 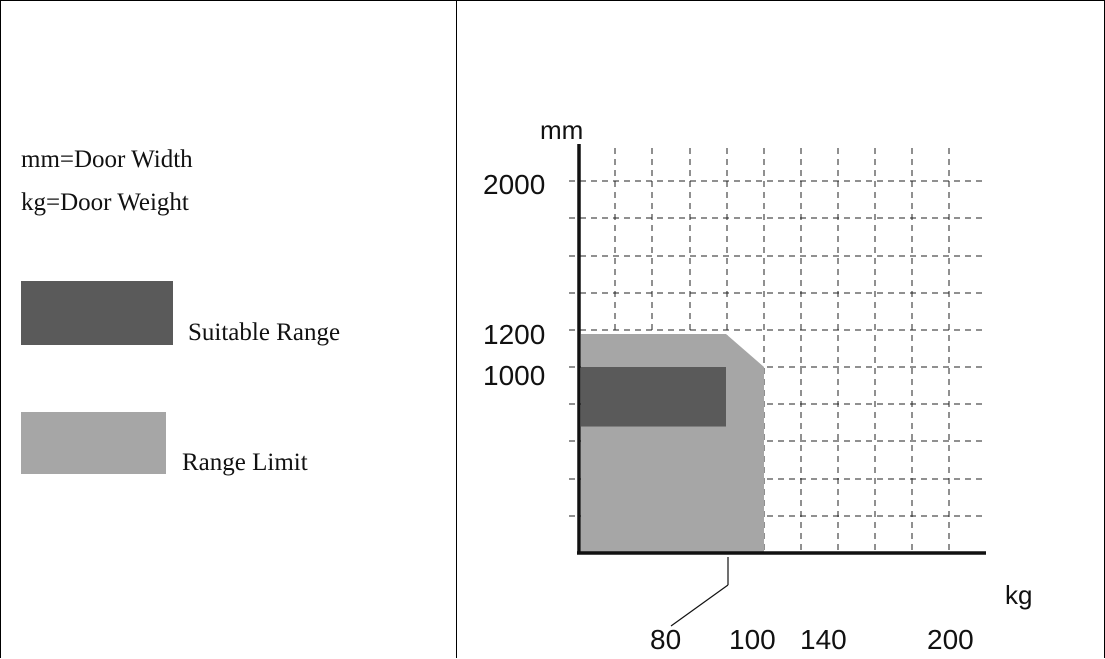 I want to click on range-limit-region, so click(x=672, y=443).